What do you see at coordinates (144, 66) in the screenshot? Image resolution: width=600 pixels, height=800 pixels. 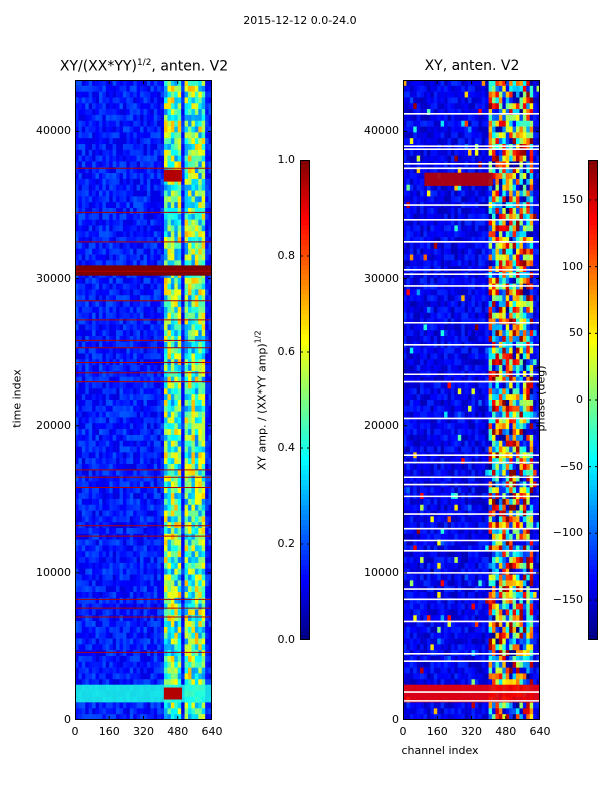 I see `left-panel-title: XY/(XX*YY)1/2, anten. V2` at bounding box center [144, 66].